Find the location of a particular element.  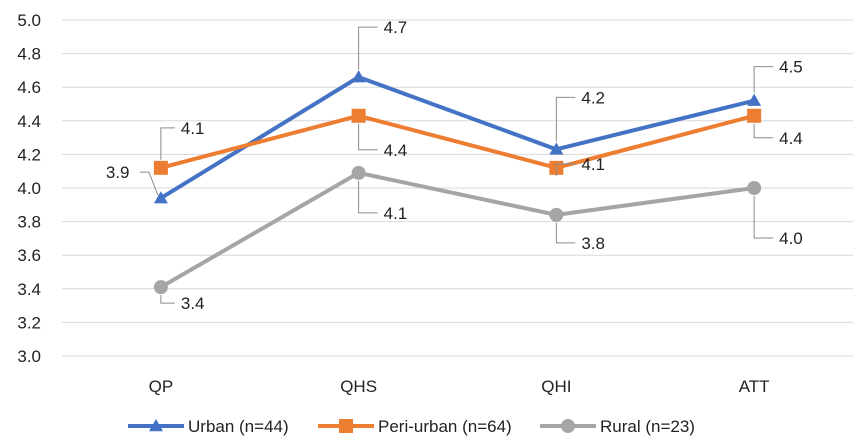

y-tick-label: 4.8 is located at coordinates (29, 54).